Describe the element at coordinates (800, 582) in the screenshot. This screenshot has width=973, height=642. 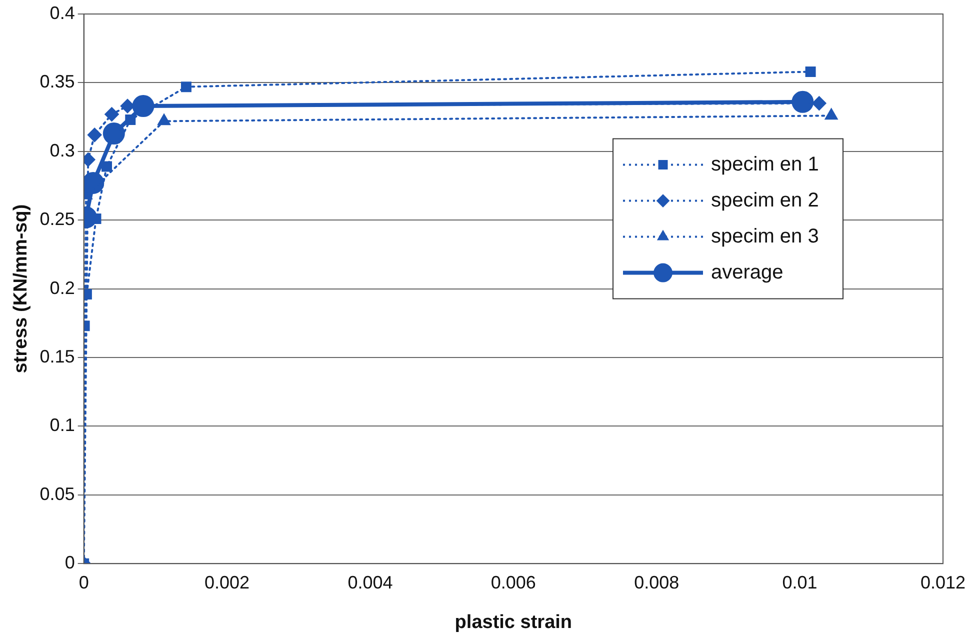
I see `x-tick-label: 0.01` at that location.